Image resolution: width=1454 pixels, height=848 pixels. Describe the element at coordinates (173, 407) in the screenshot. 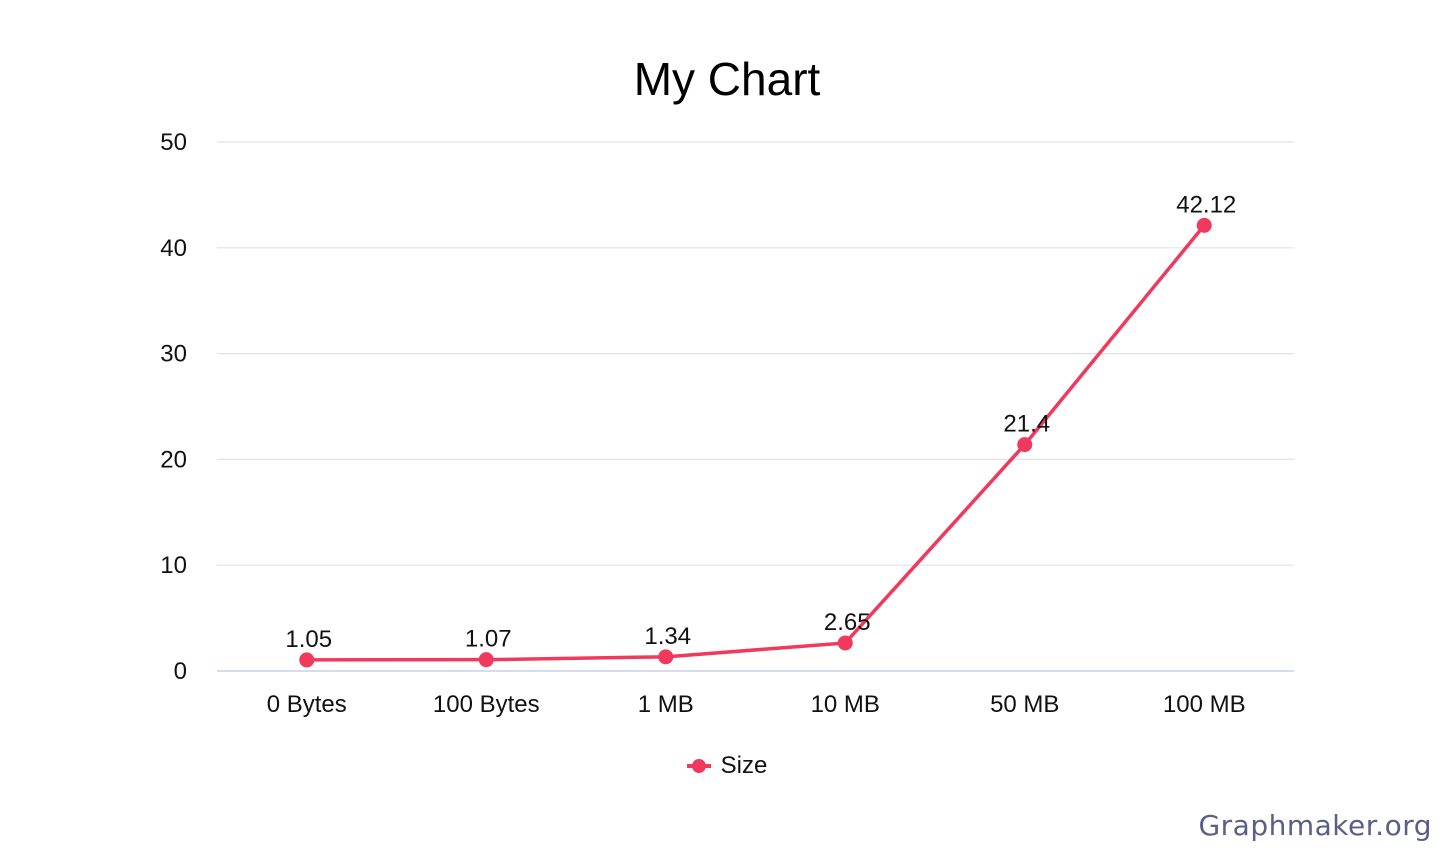

I see `y-axis-ticks: 0 10 20 30 40 50` at that location.